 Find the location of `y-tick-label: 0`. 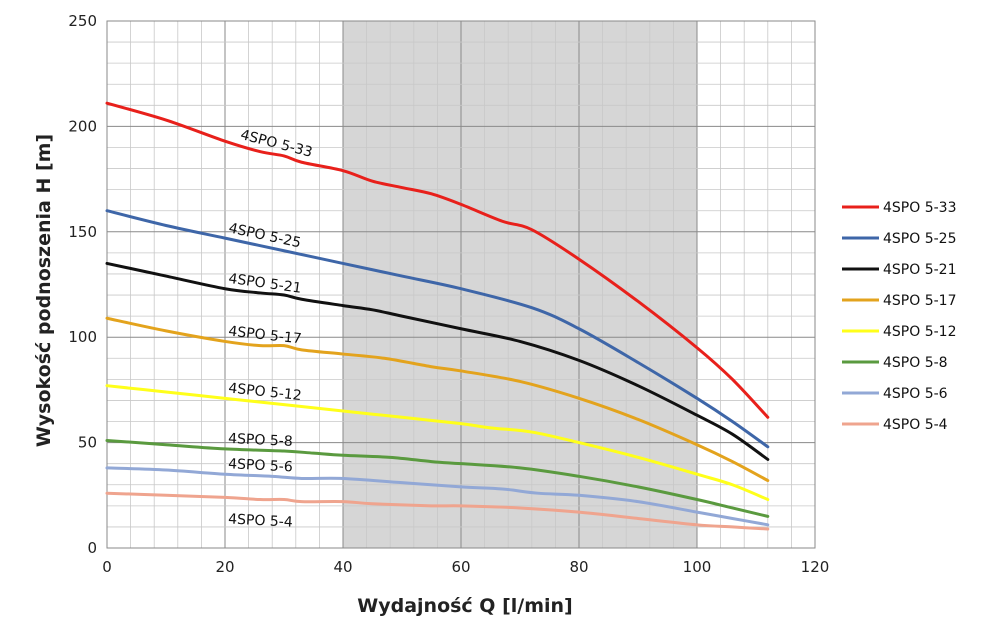

y-tick-label: 0 is located at coordinates (92, 548).